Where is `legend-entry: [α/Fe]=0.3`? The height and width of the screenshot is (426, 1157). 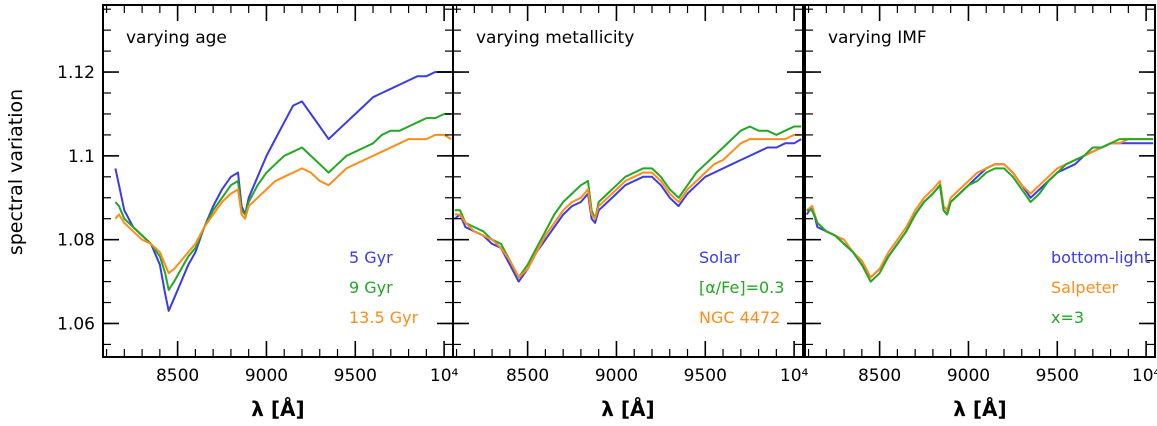
legend-entry: [α/Fe]=0.3 is located at coordinates (741, 287).